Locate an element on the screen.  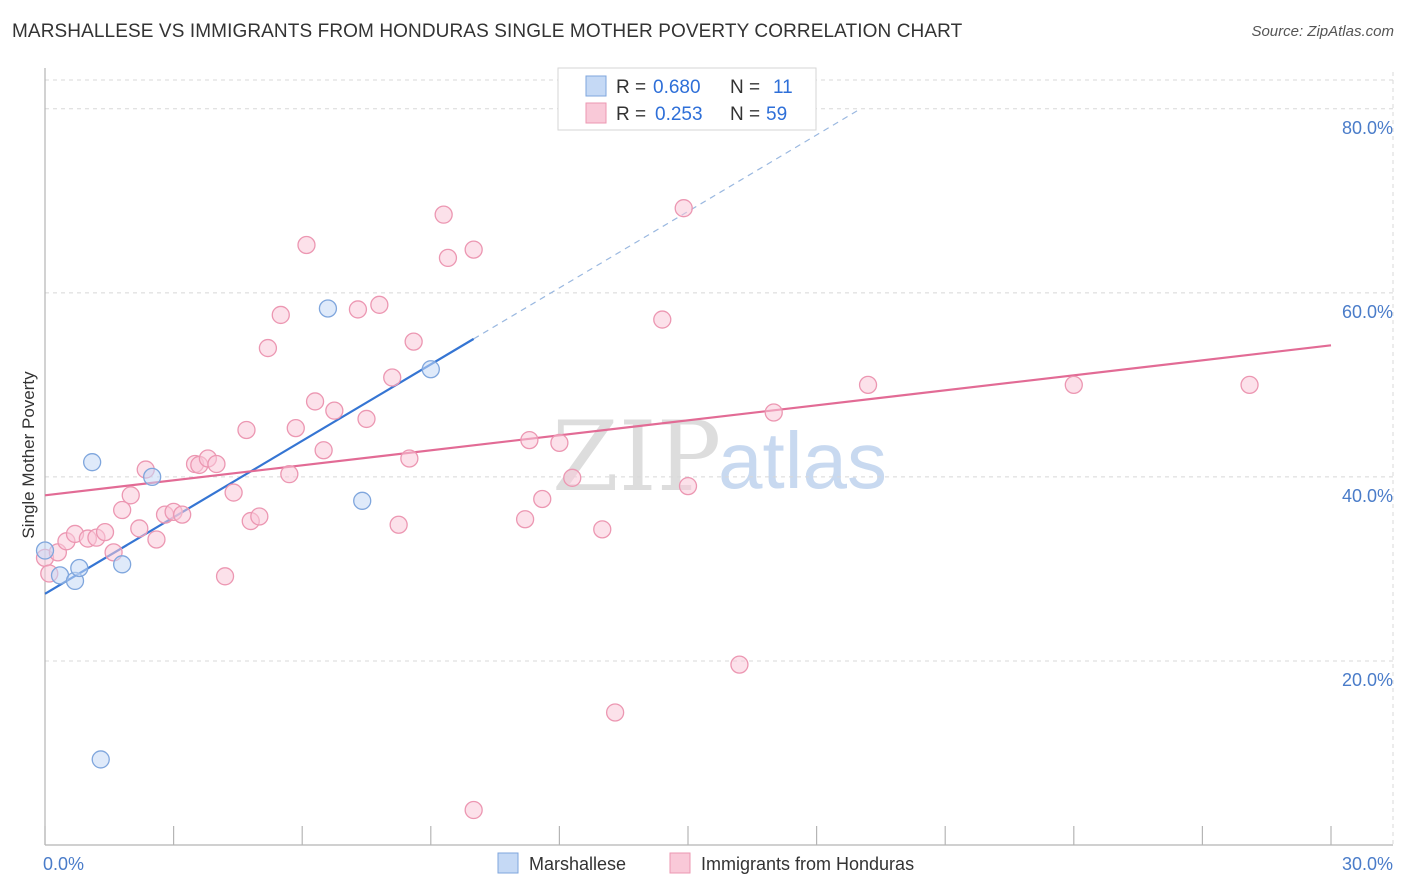
series-legend: Marshallese Immigrants from Honduras is located at coordinates (705, 863).